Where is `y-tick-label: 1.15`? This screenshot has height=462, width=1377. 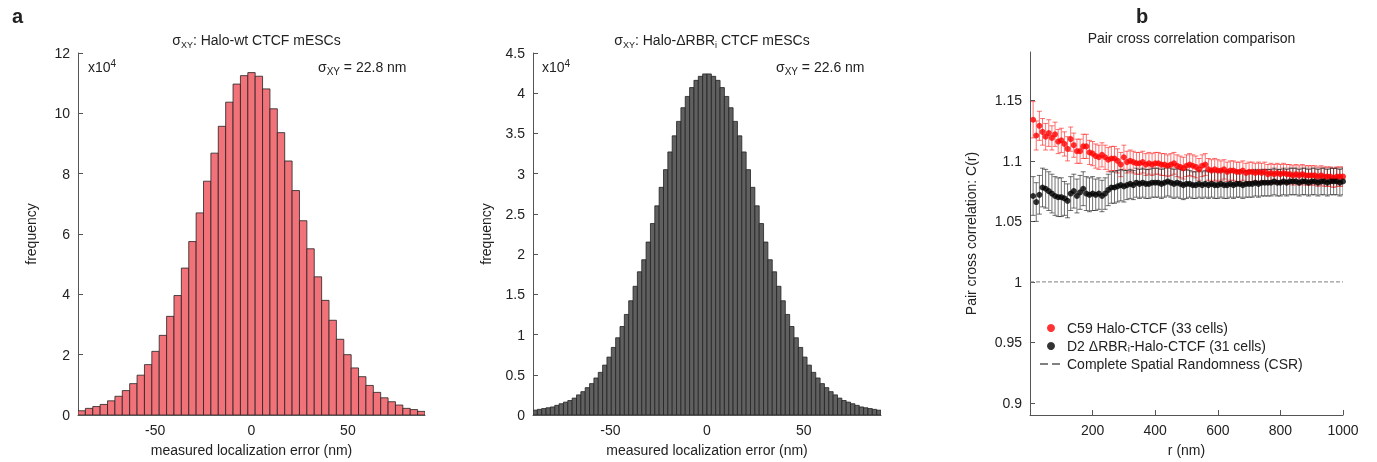
y-tick-label: 1.15 is located at coordinates (1008, 100).